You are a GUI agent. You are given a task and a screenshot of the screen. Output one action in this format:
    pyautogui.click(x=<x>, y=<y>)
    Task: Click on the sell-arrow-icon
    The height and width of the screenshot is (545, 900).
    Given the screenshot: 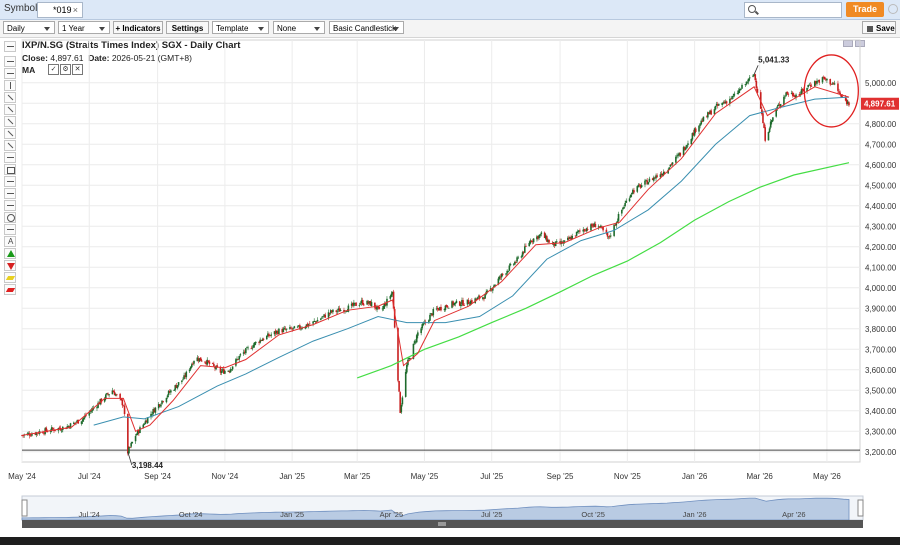 What is the action you would take?
    pyautogui.click(x=10, y=265)
    